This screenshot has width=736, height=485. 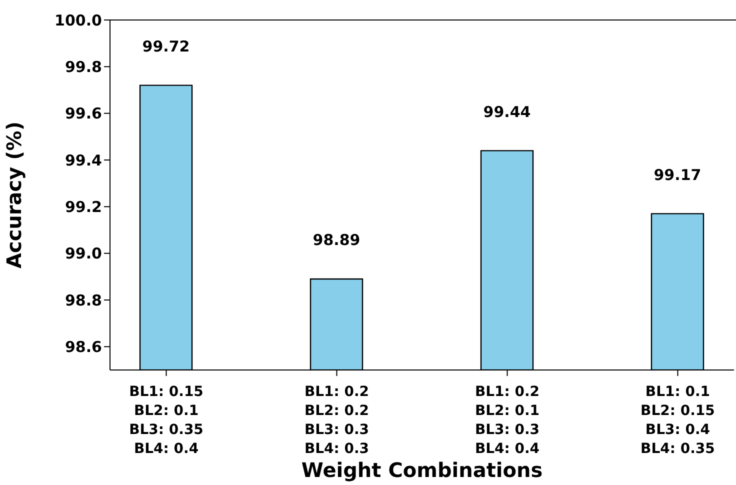 What do you see at coordinates (677, 420) in the screenshot?
I see `x-tick-label: BL1: 0.1 BL2: 0.15 BL3: 0.4 BL4: 0.35` at bounding box center [677, 420].